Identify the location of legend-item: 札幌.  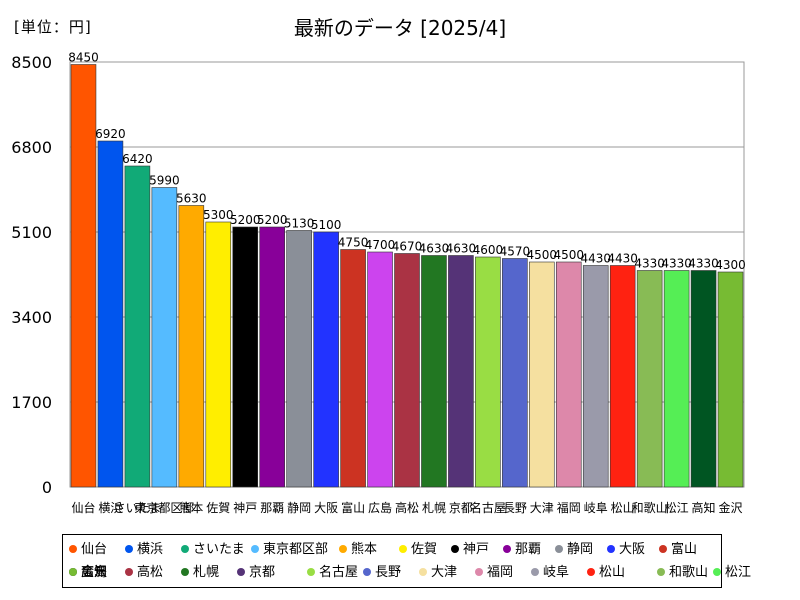
(200, 573).